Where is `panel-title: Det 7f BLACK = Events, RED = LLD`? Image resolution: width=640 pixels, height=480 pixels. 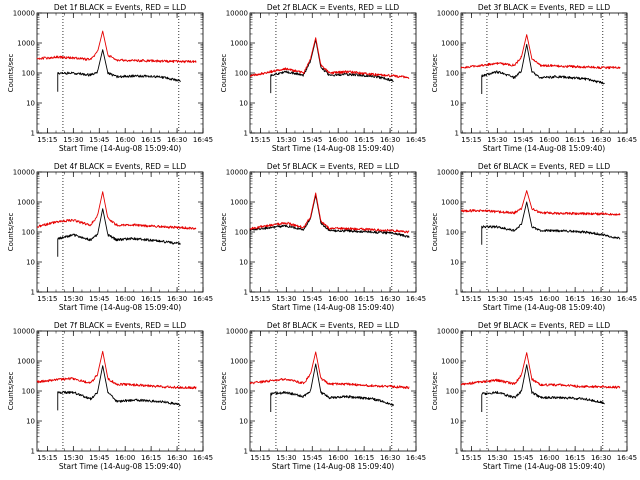 panel-title: Det 7f BLACK = Events, RED = LLD is located at coordinates (120, 325).